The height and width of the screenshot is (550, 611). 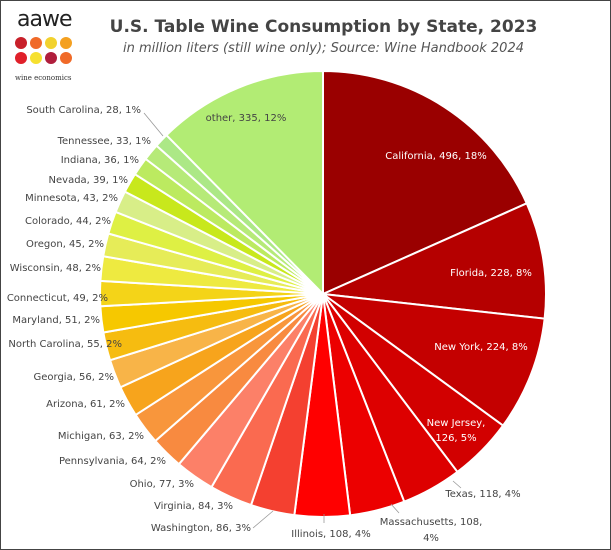 I want to click on data-label: North Carolina, 55, 2%, so click(x=65, y=344).